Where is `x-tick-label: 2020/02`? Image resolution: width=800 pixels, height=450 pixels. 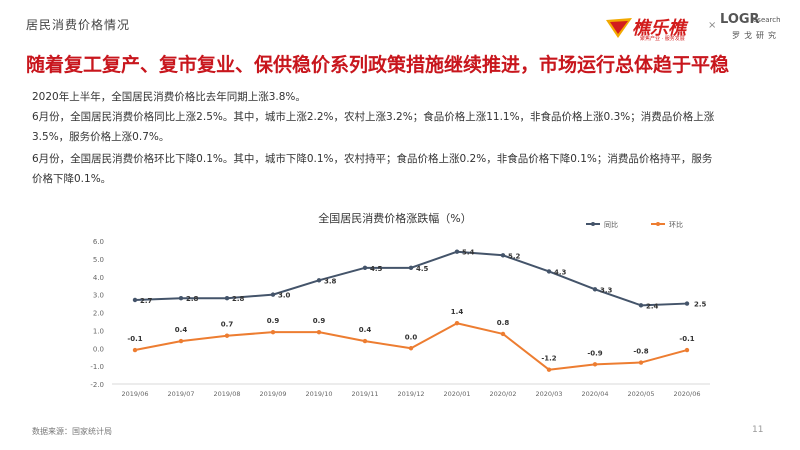 x-tick-label: 2020/02 is located at coordinates (502, 394).